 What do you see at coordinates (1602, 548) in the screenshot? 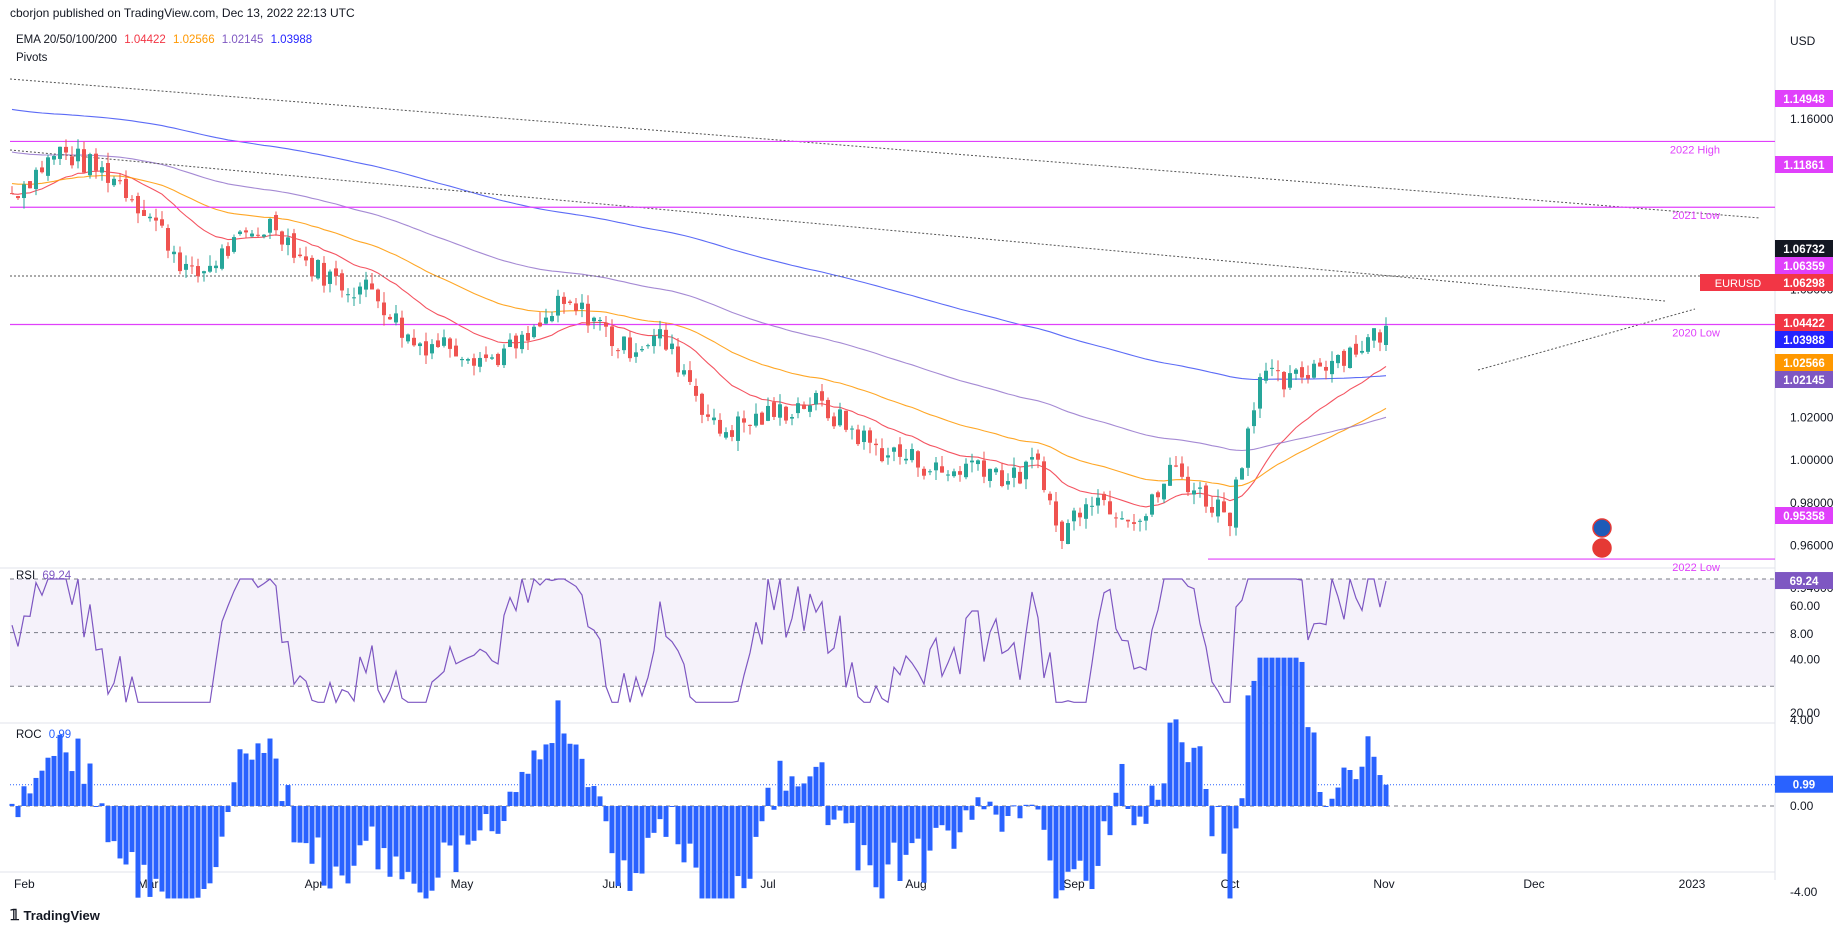
I see `us-flag-icon` at bounding box center [1602, 548].